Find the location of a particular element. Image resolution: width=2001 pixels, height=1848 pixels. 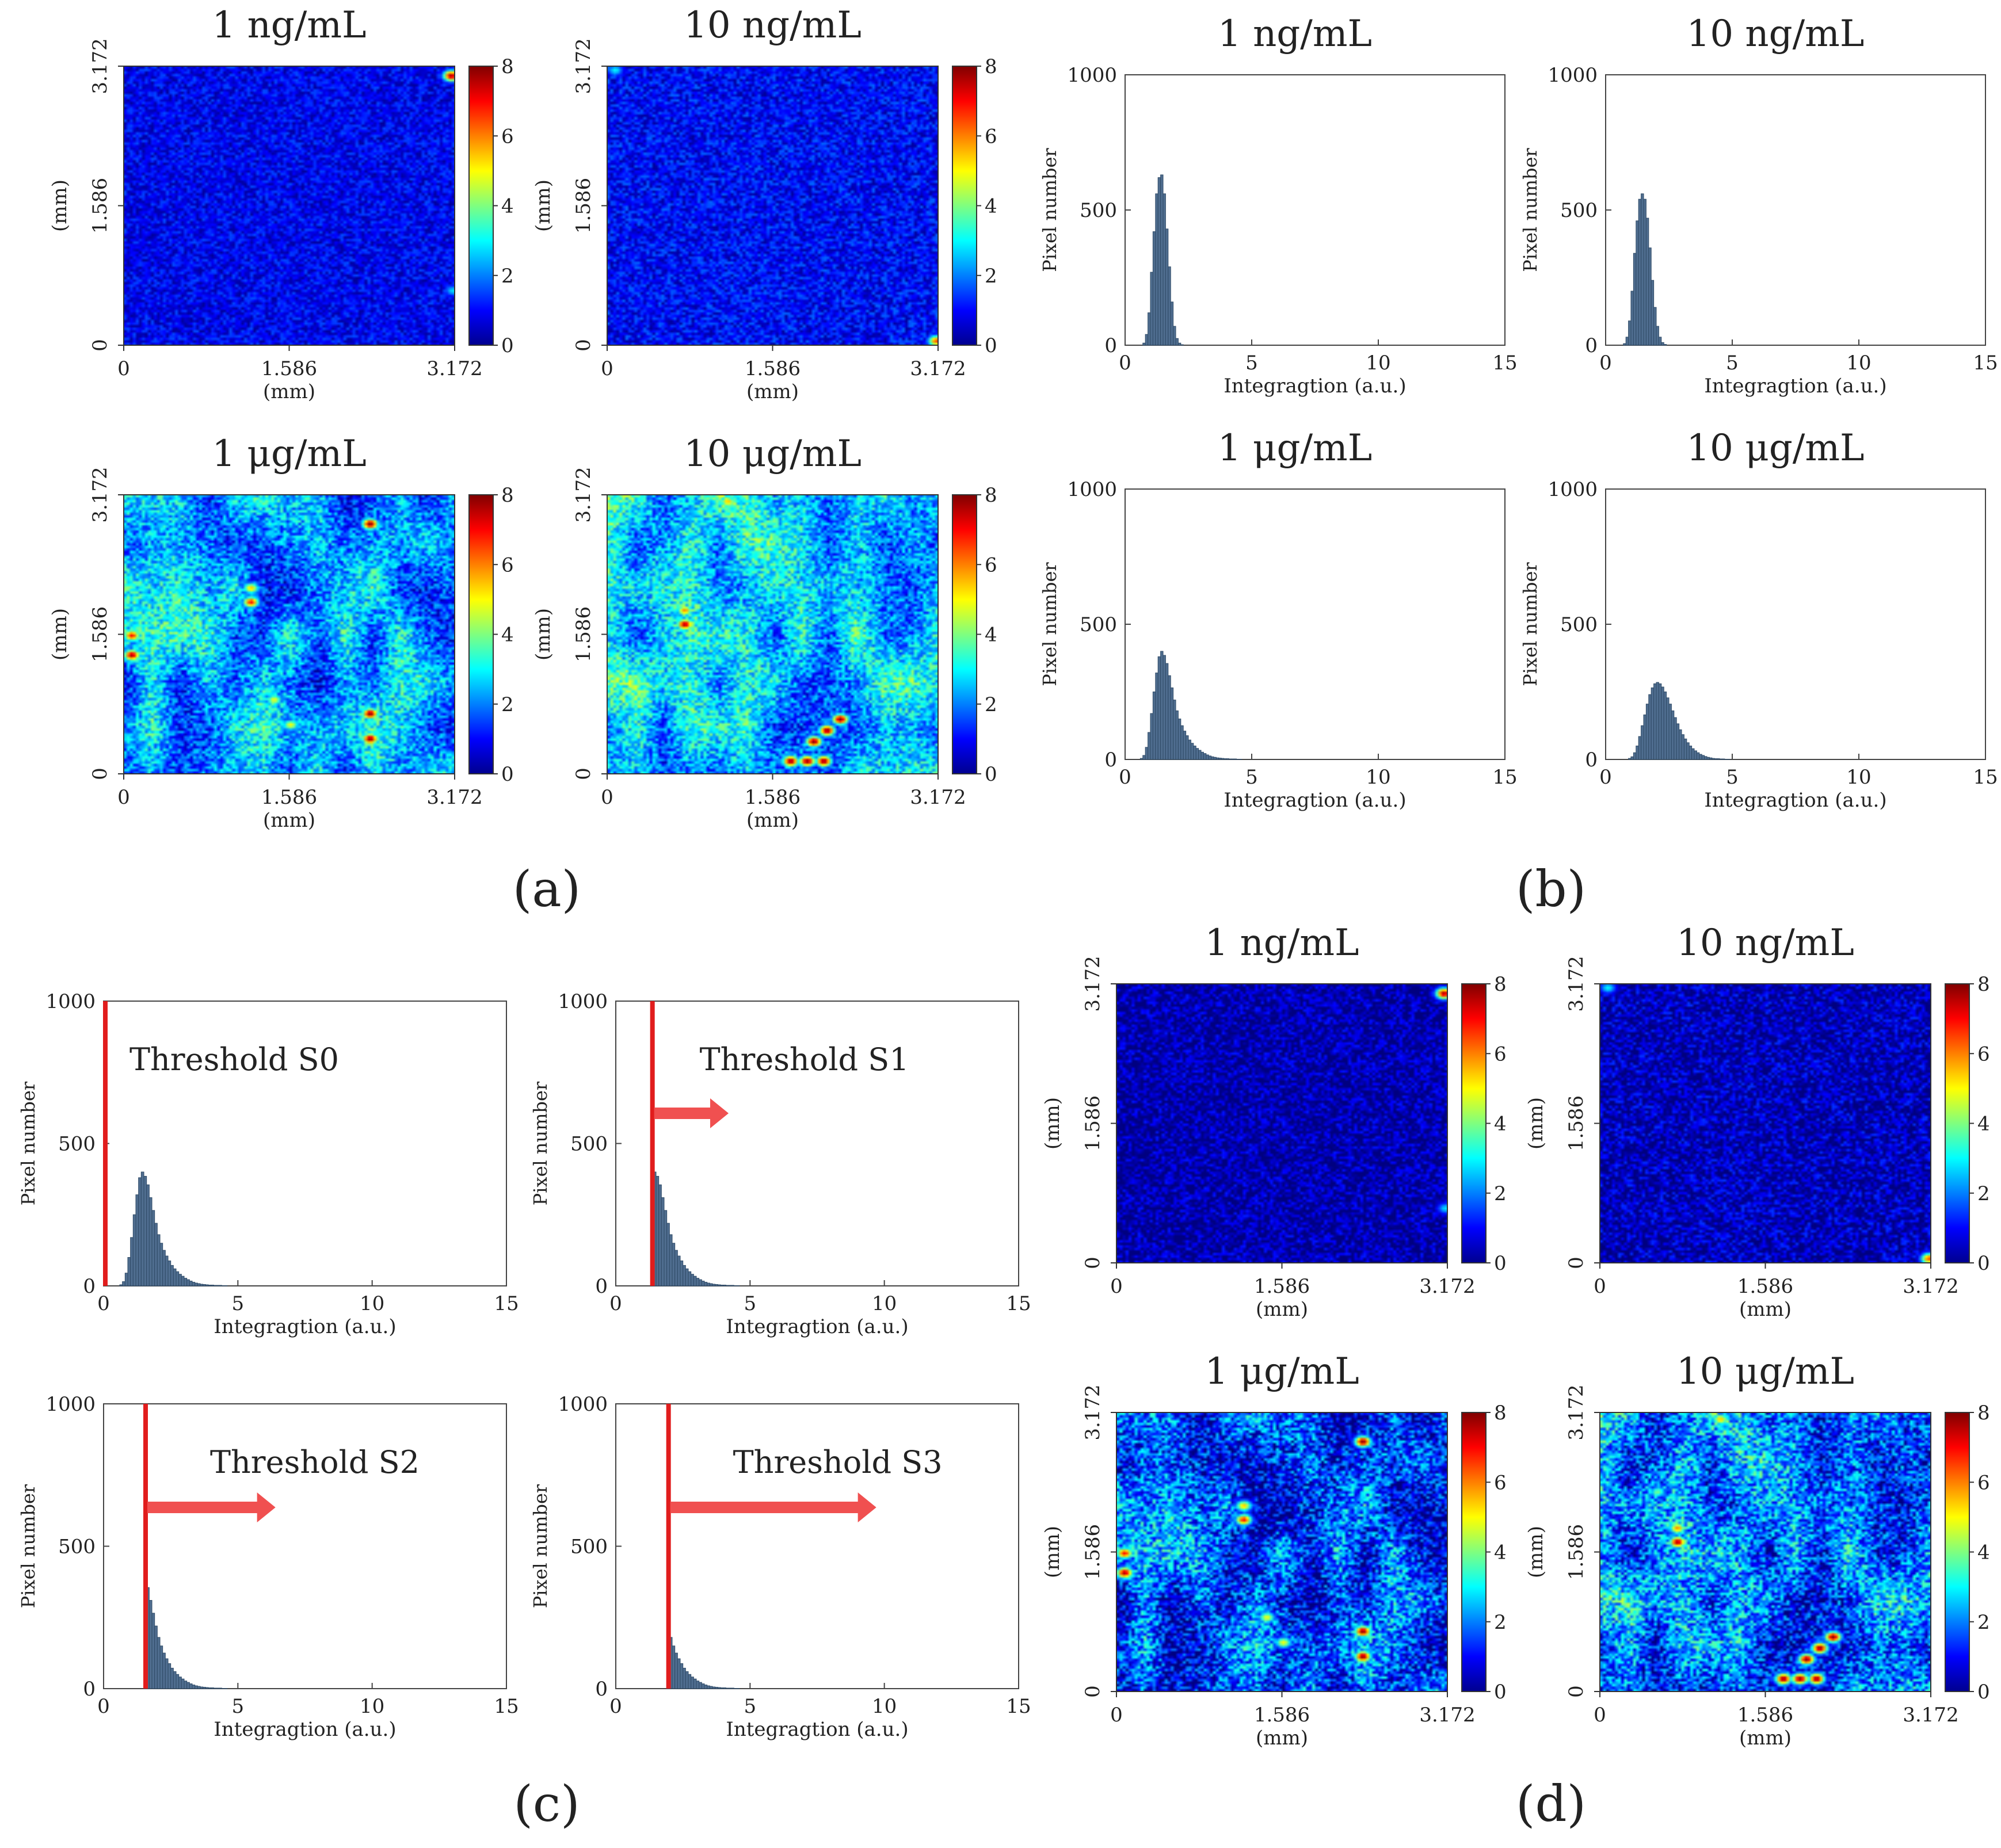

y-tick-label: 0 is located at coordinates (1110, 760).